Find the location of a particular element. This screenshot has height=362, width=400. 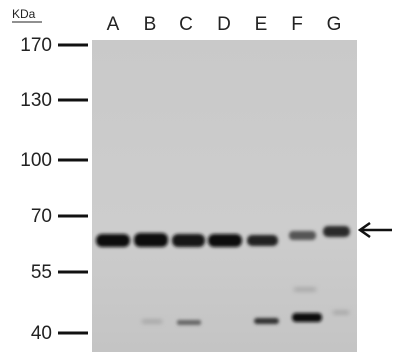

marker-label: 55 is located at coordinates (41, 272).